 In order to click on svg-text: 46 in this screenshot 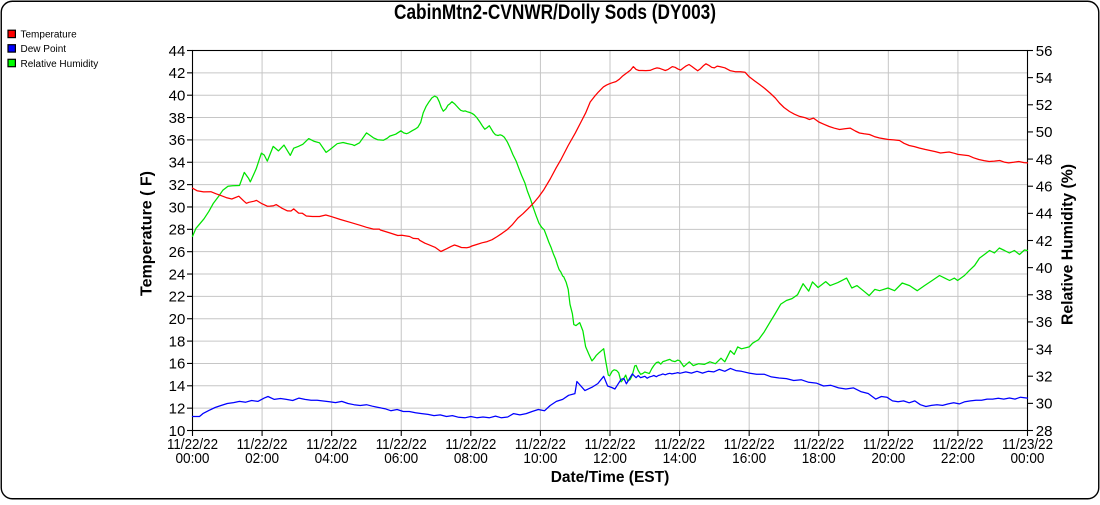, I will do `click(1044, 187)`.